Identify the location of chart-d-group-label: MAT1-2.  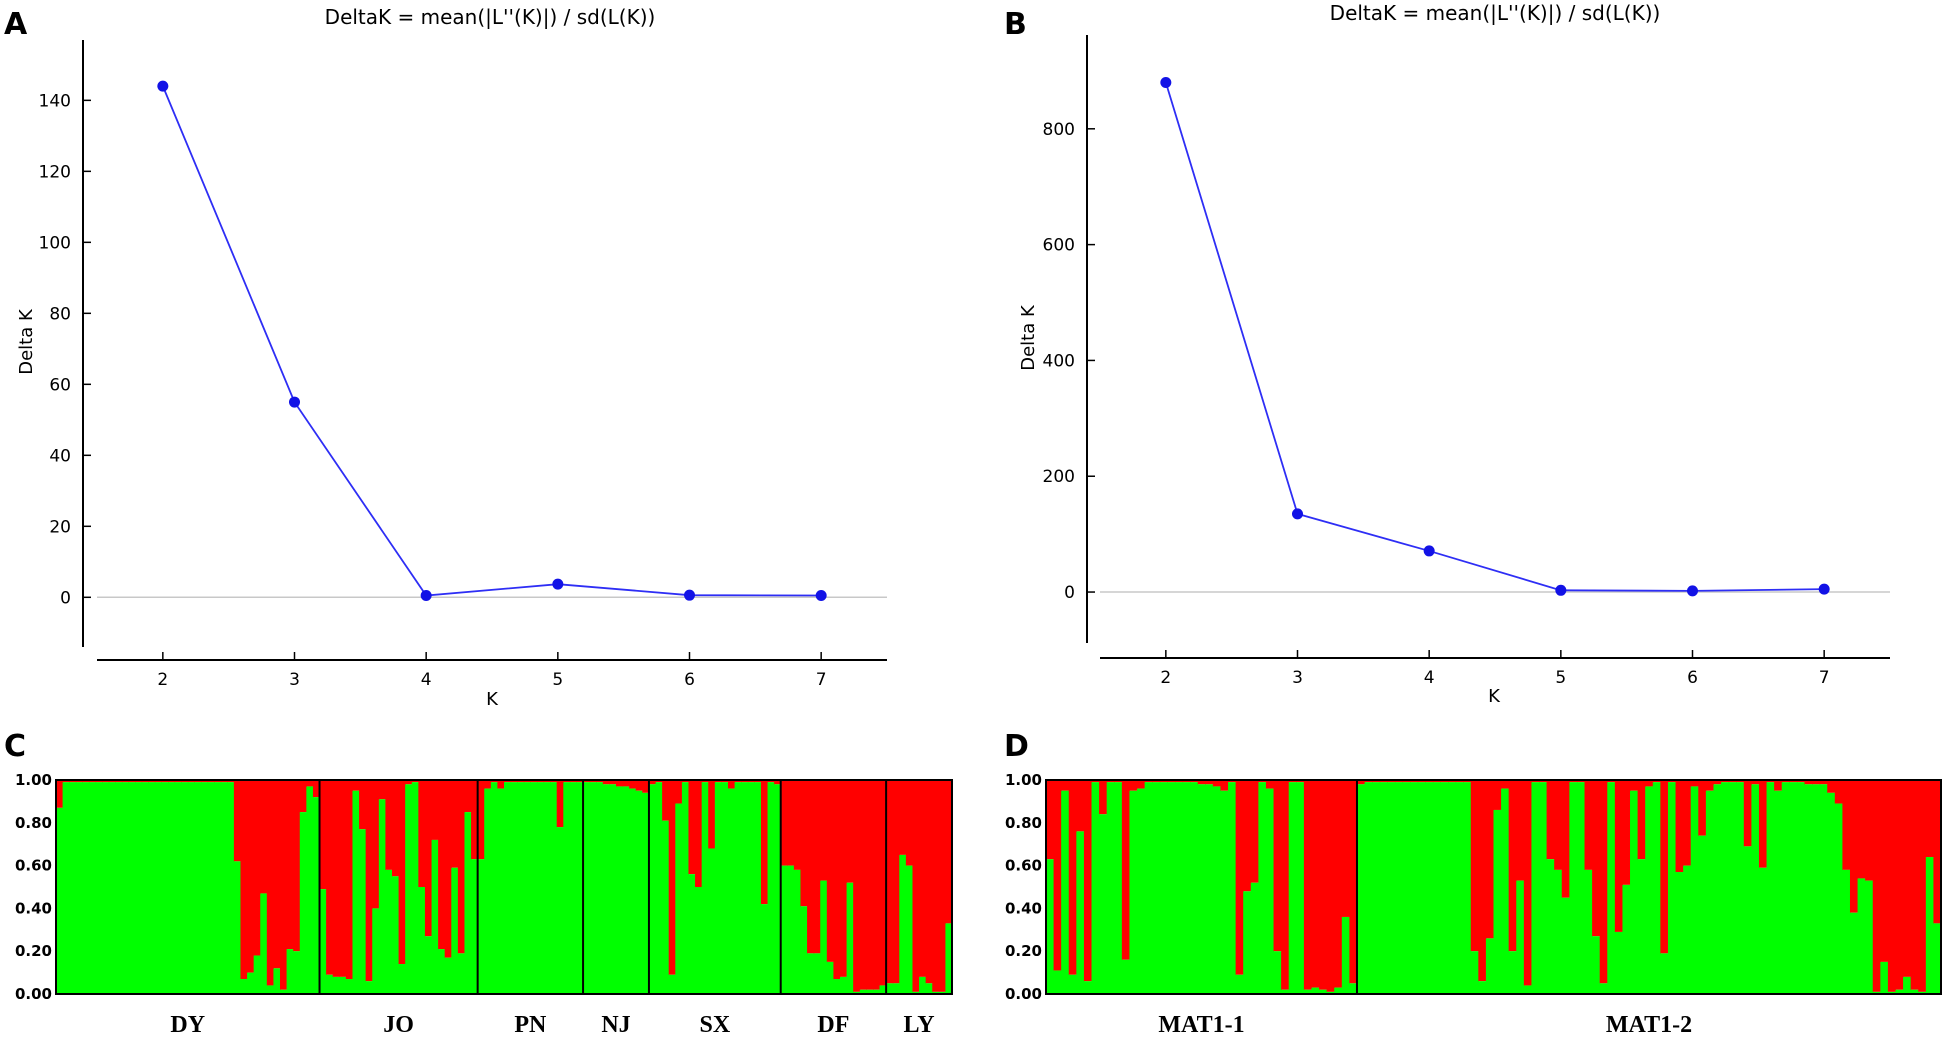
(1649, 1025).